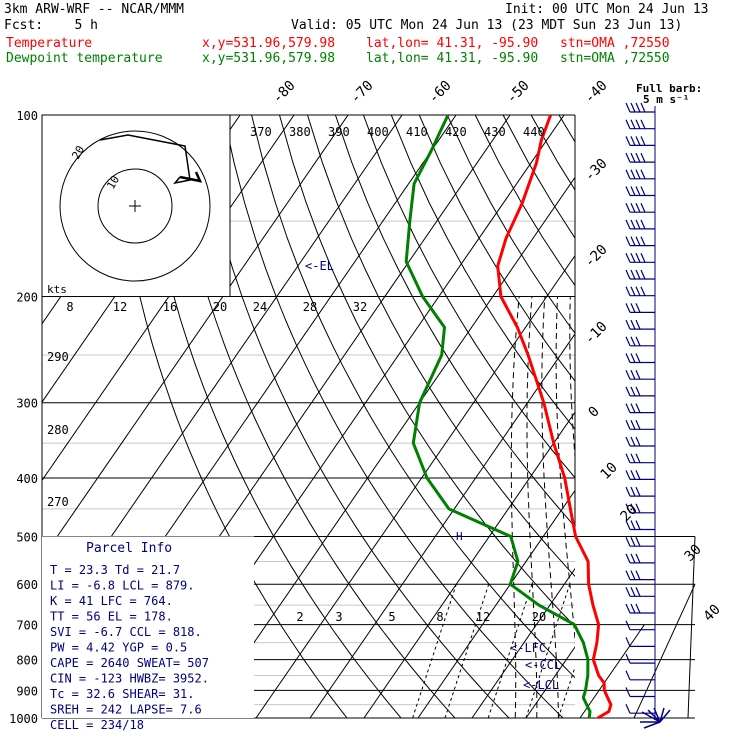 Image resolution: width=740 pixels, height=740 pixels. What do you see at coordinates (129, 663) in the screenshot?
I see `parcel-info-line: CAPE = 2640 SWEAT= 507` at bounding box center [129, 663].